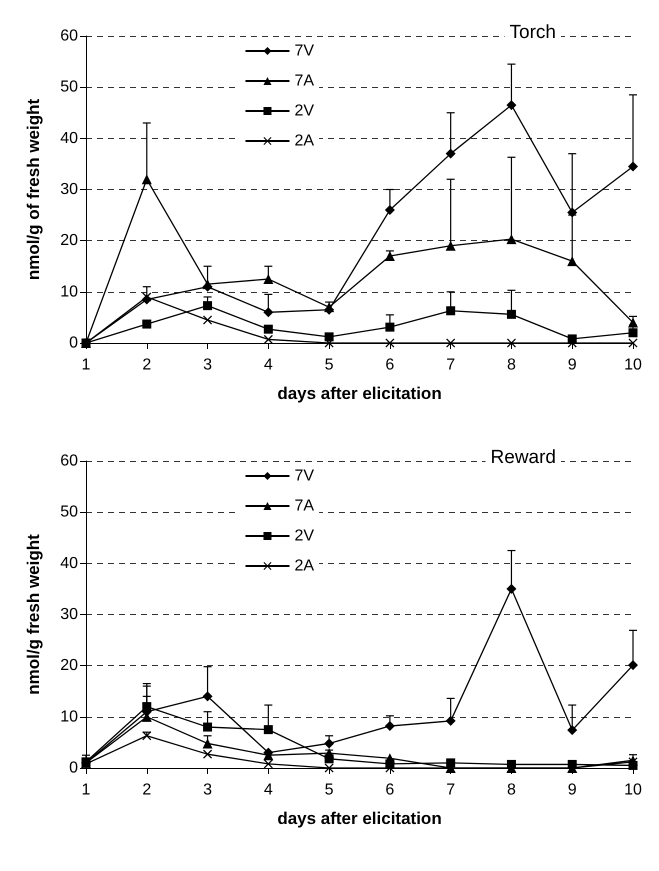 The image size is (659, 871). What do you see at coordinates (33, 614) in the screenshot?
I see `y-axis-title: nmol/g fresh weight` at bounding box center [33, 614].